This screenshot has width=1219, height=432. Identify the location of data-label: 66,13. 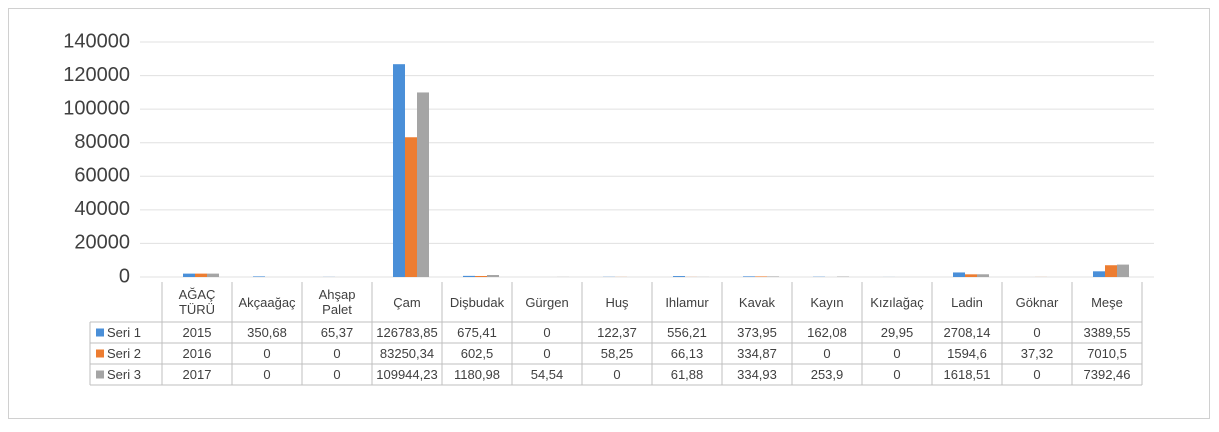
(687, 353).